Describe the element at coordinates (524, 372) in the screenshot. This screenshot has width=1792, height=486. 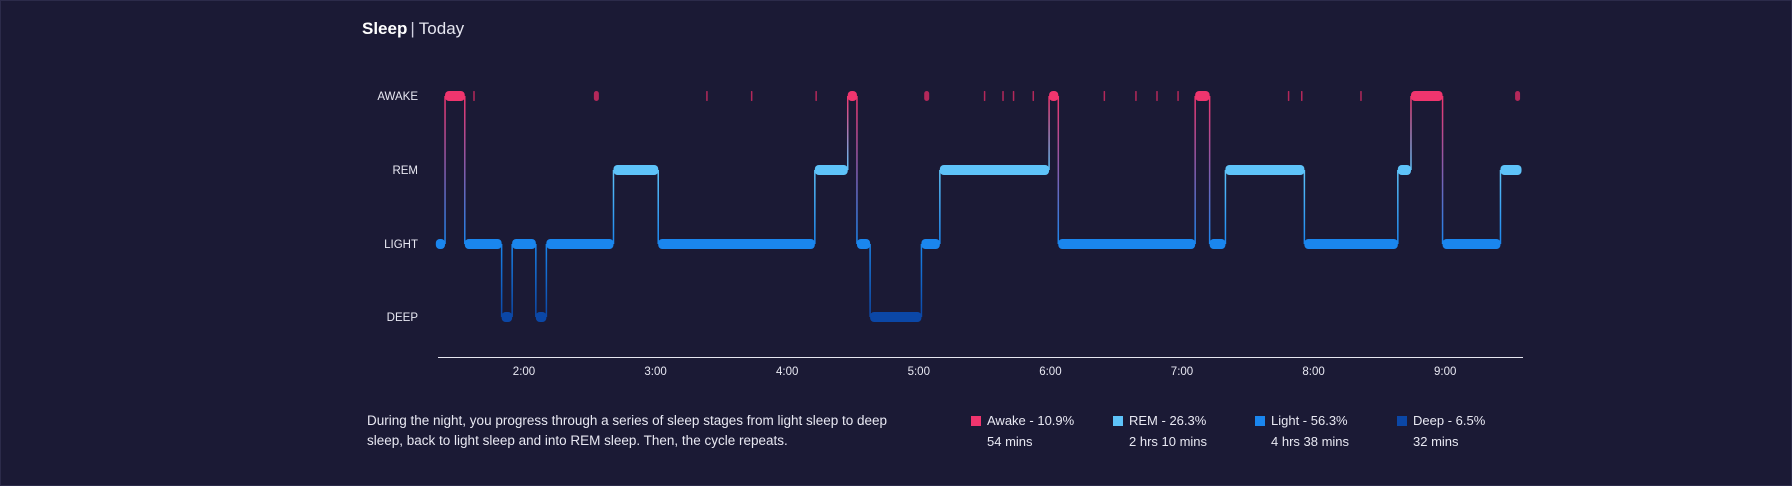
I see `x-tick-label: 2:00` at that location.